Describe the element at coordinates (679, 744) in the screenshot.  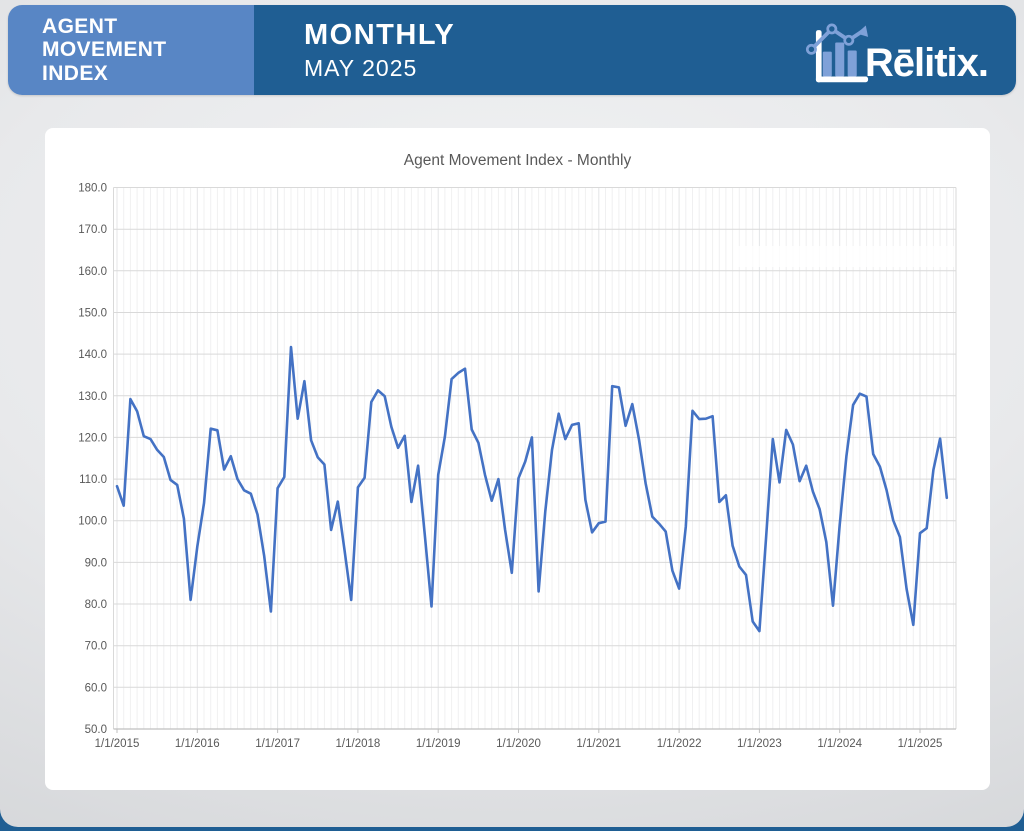
I see `x-axis-tick-label: 1/1/2022` at that location.